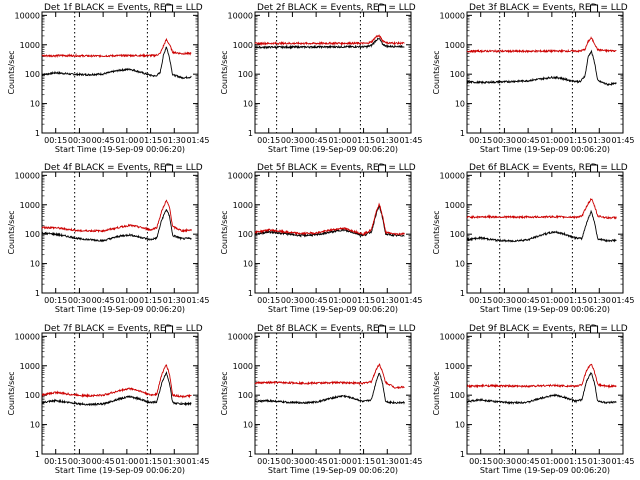  What do you see at coordinates (336, 168) in the screenshot?
I see `panel-title: Det 5f BLACK = Events, RED = LLD` at bounding box center [336, 168].